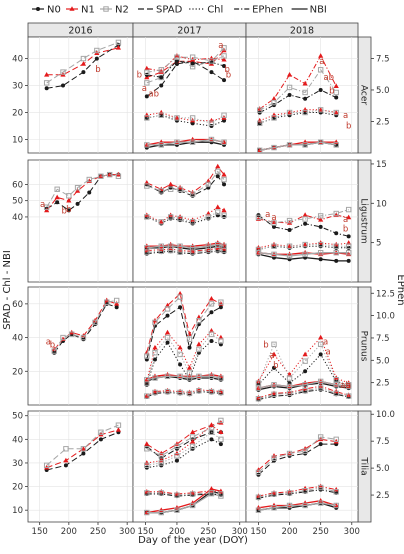  What do you see at coordinates (267, 215) in the screenshot?
I see `significance-letter: a` at bounding box center [267, 215].